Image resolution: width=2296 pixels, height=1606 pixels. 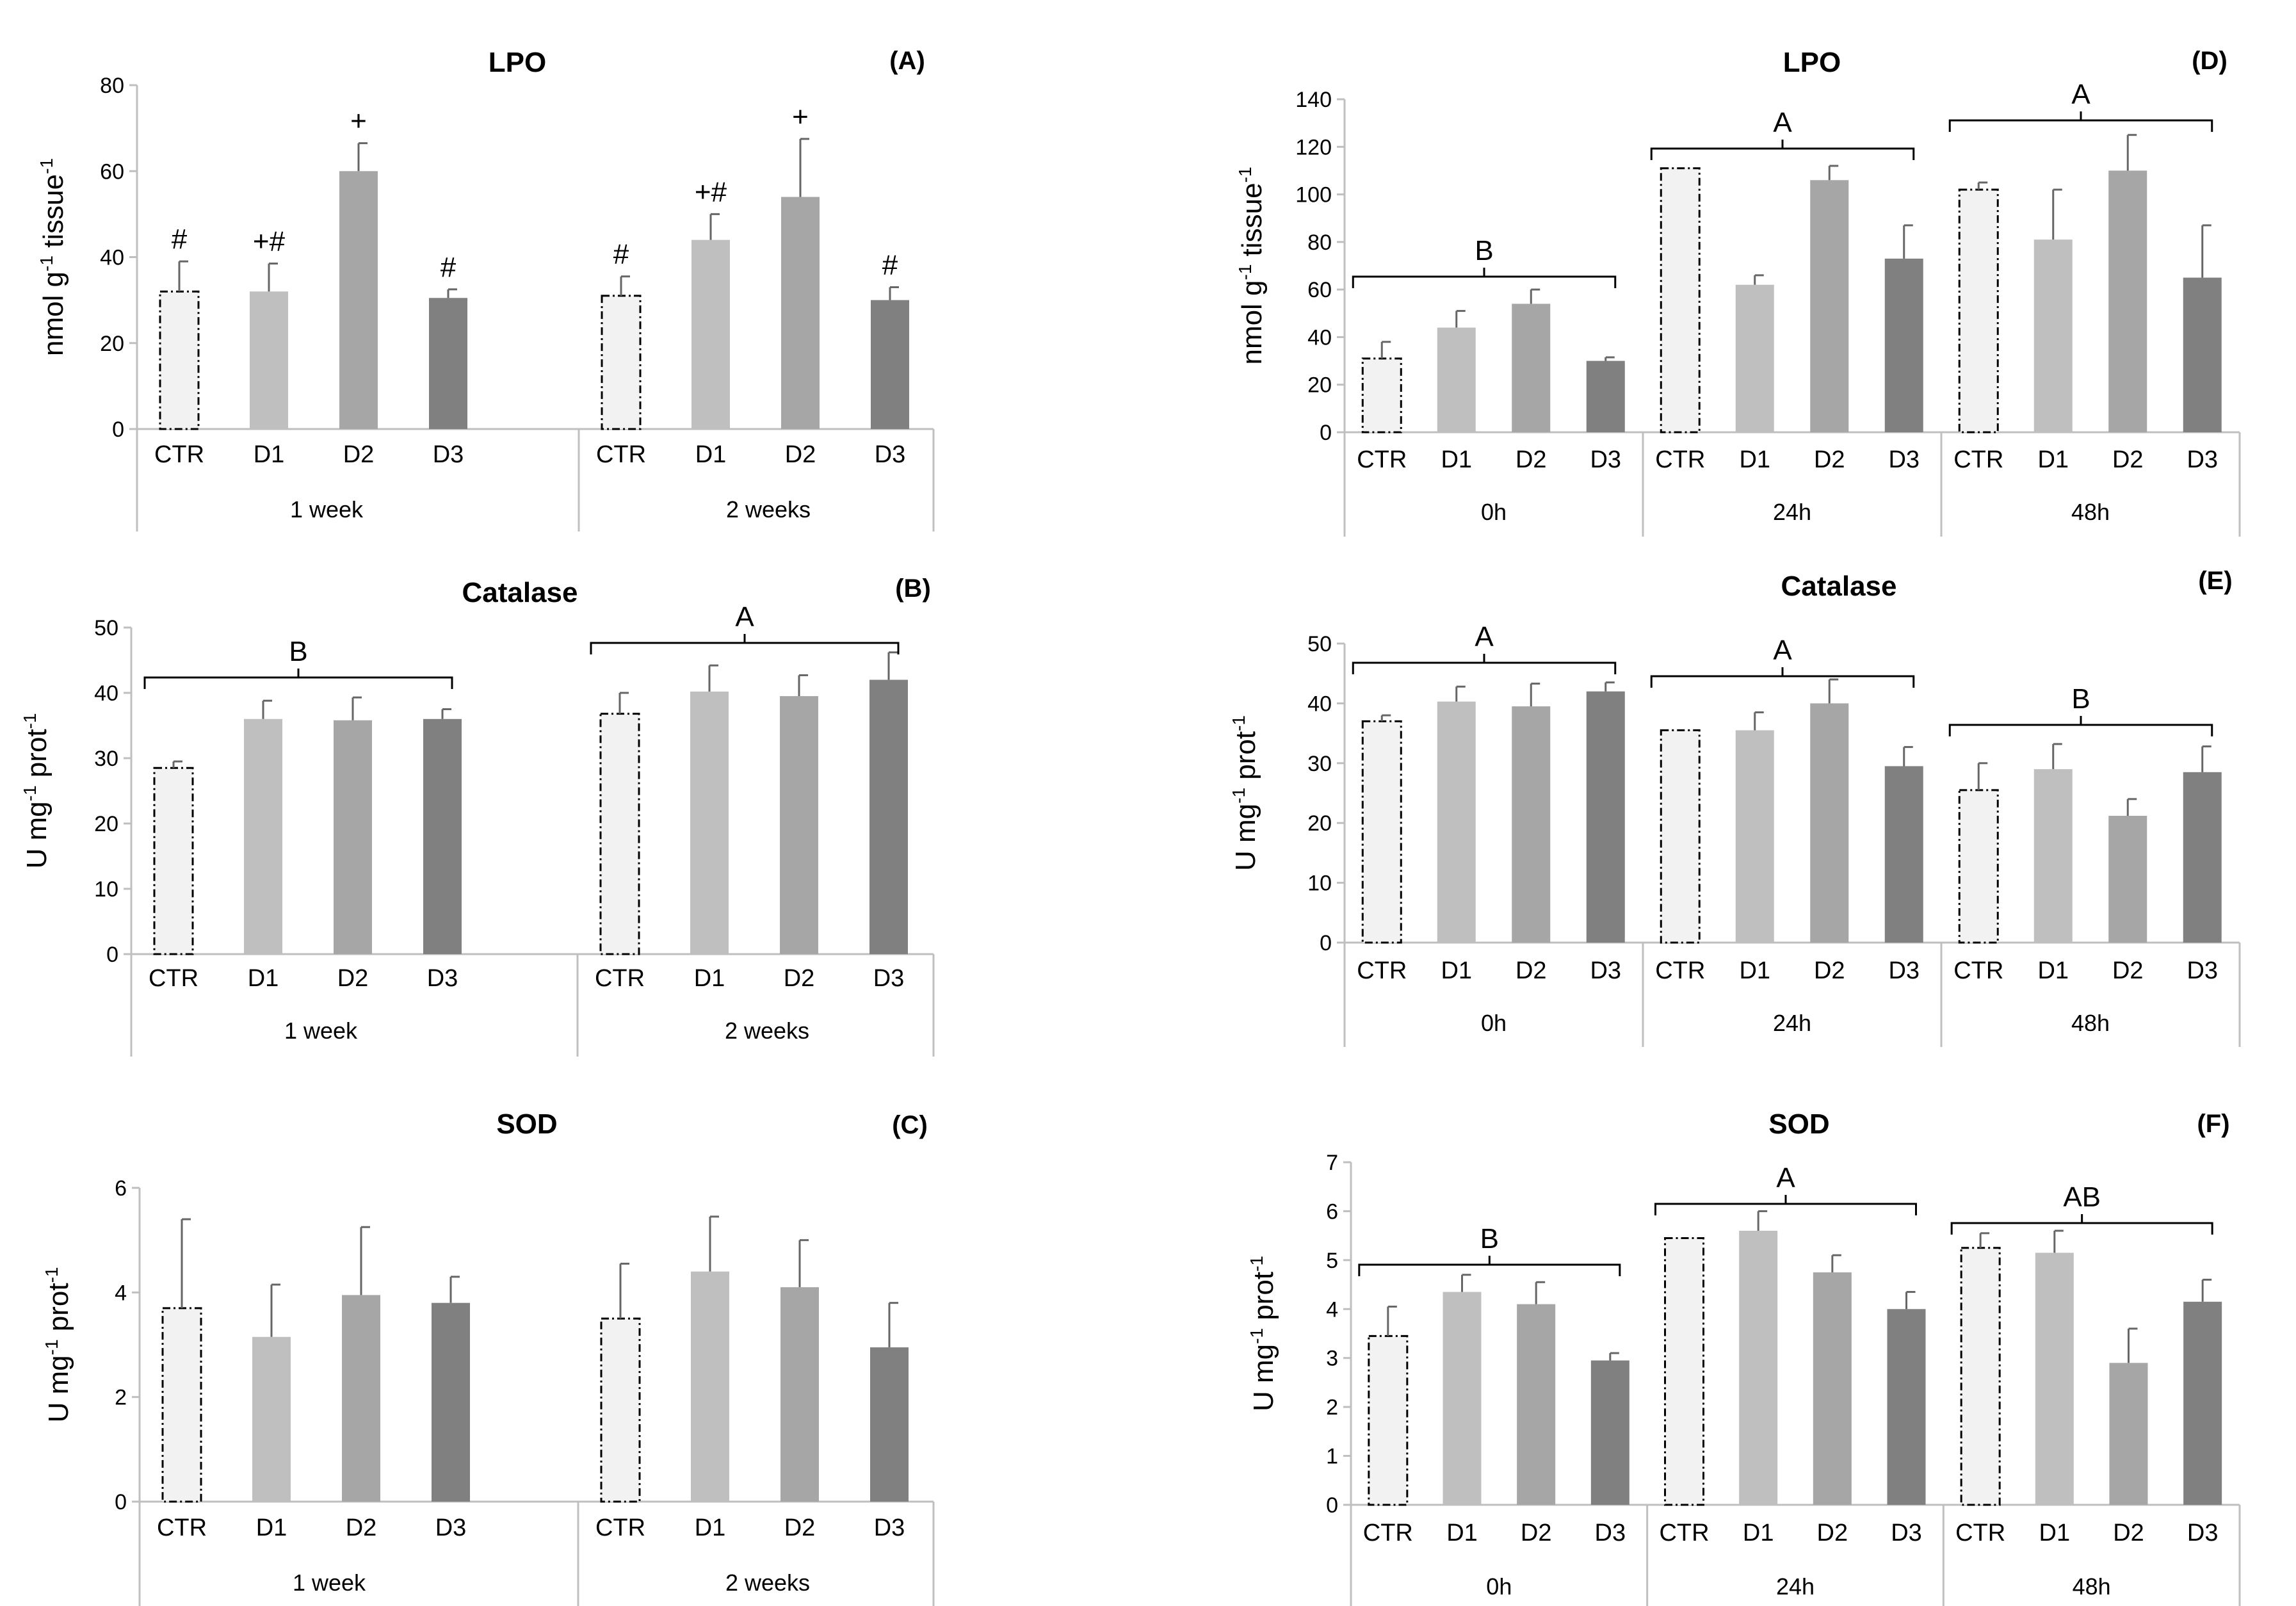 I want to click on chart-title: LPO, so click(x=517, y=62).